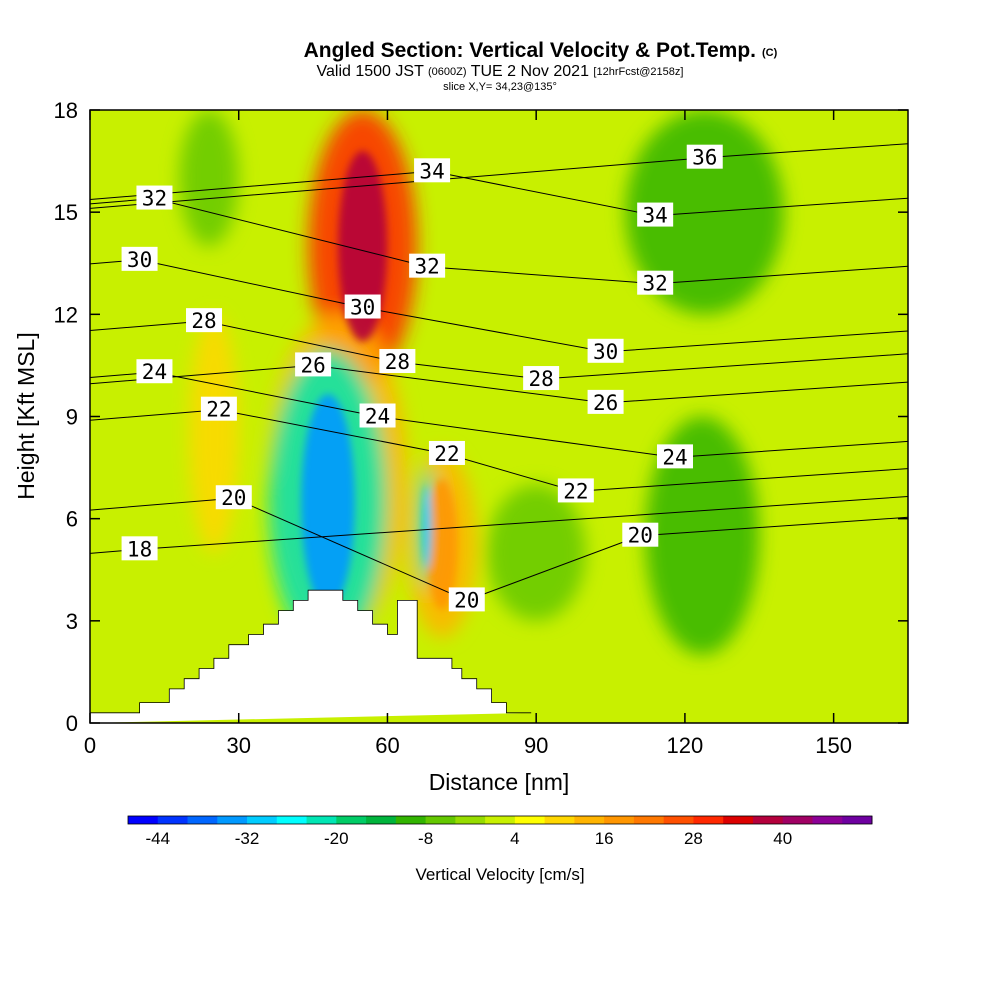  Describe the element at coordinates (685, 745) in the screenshot. I see `x-tick-label: 120` at that location.